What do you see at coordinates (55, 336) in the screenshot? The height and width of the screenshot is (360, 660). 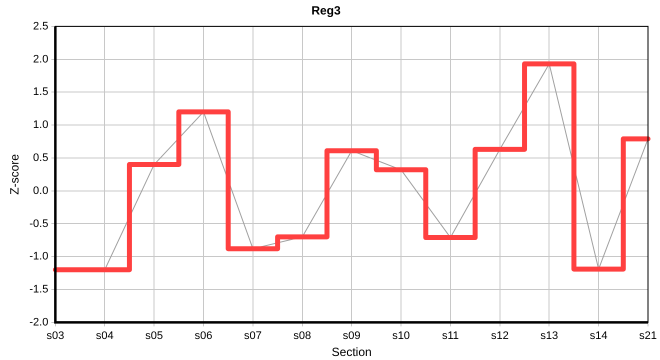 I see `x-tick-label: s03` at bounding box center [55, 336].